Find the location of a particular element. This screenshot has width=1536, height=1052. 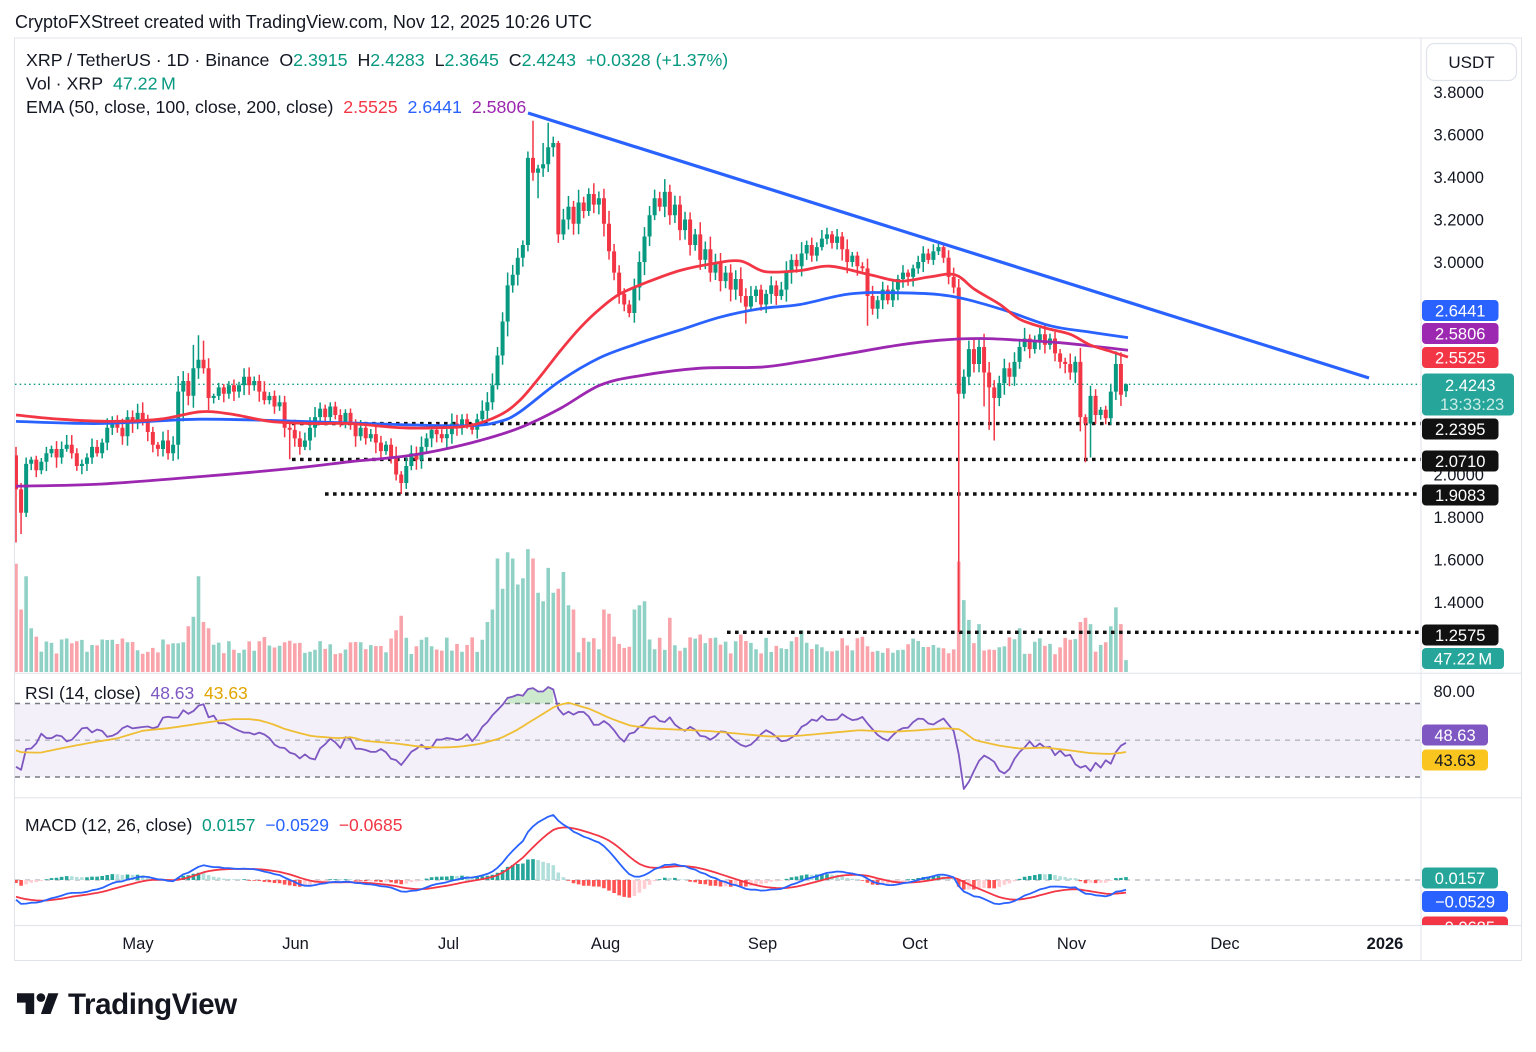

svg-text: 43.63 is located at coordinates (1454, 761).